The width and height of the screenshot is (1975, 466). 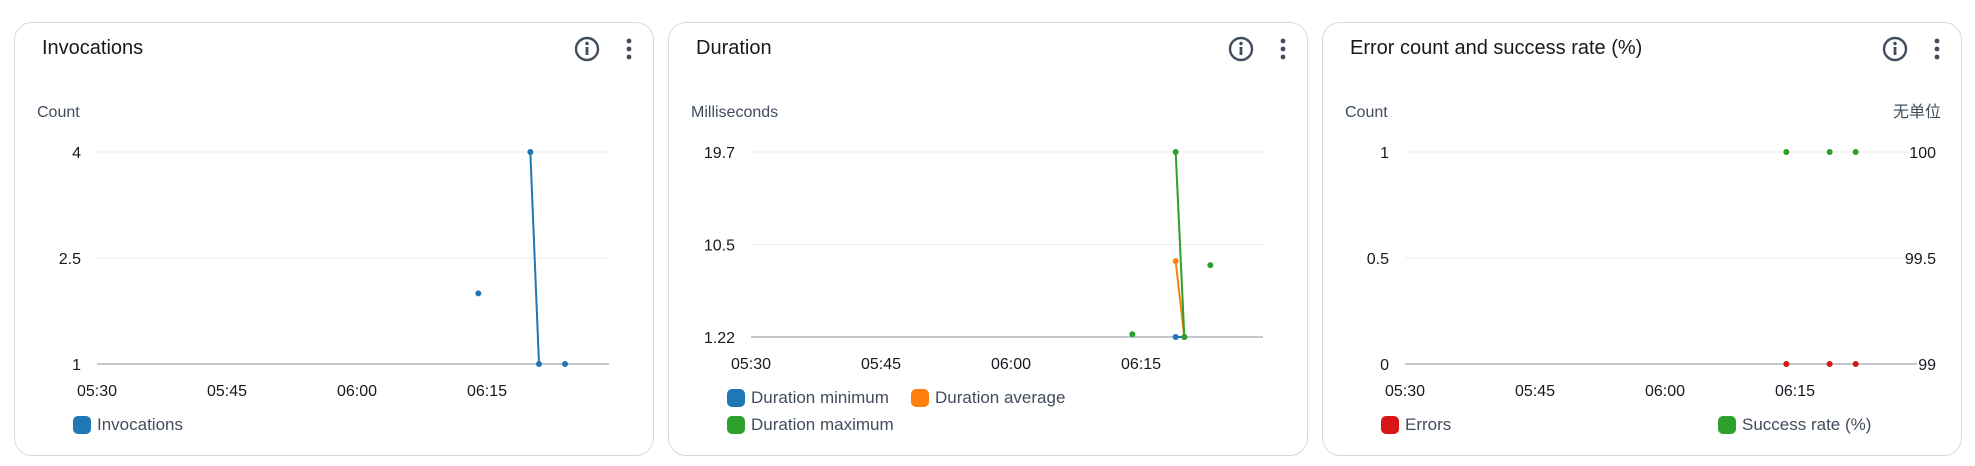 I want to click on legend-item-success-rate: Success rate (%), so click(x=1794, y=425).